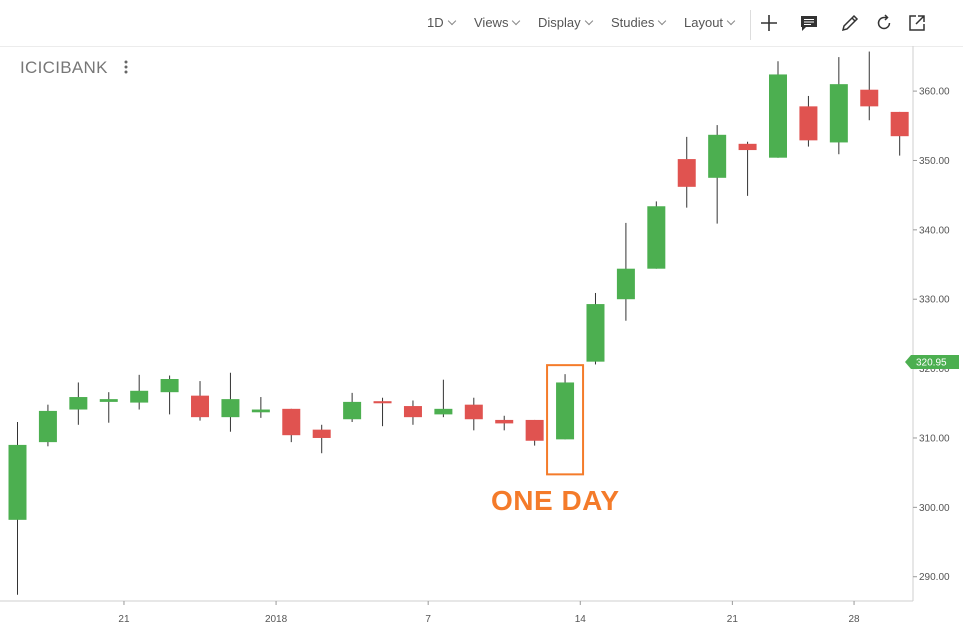 Image resolution: width=963 pixels, height=631 pixels. What do you see at coordinates (934, 577) in the screenshot?
I see `price-tick-label: 290.00` at bounding box center [934, 577].